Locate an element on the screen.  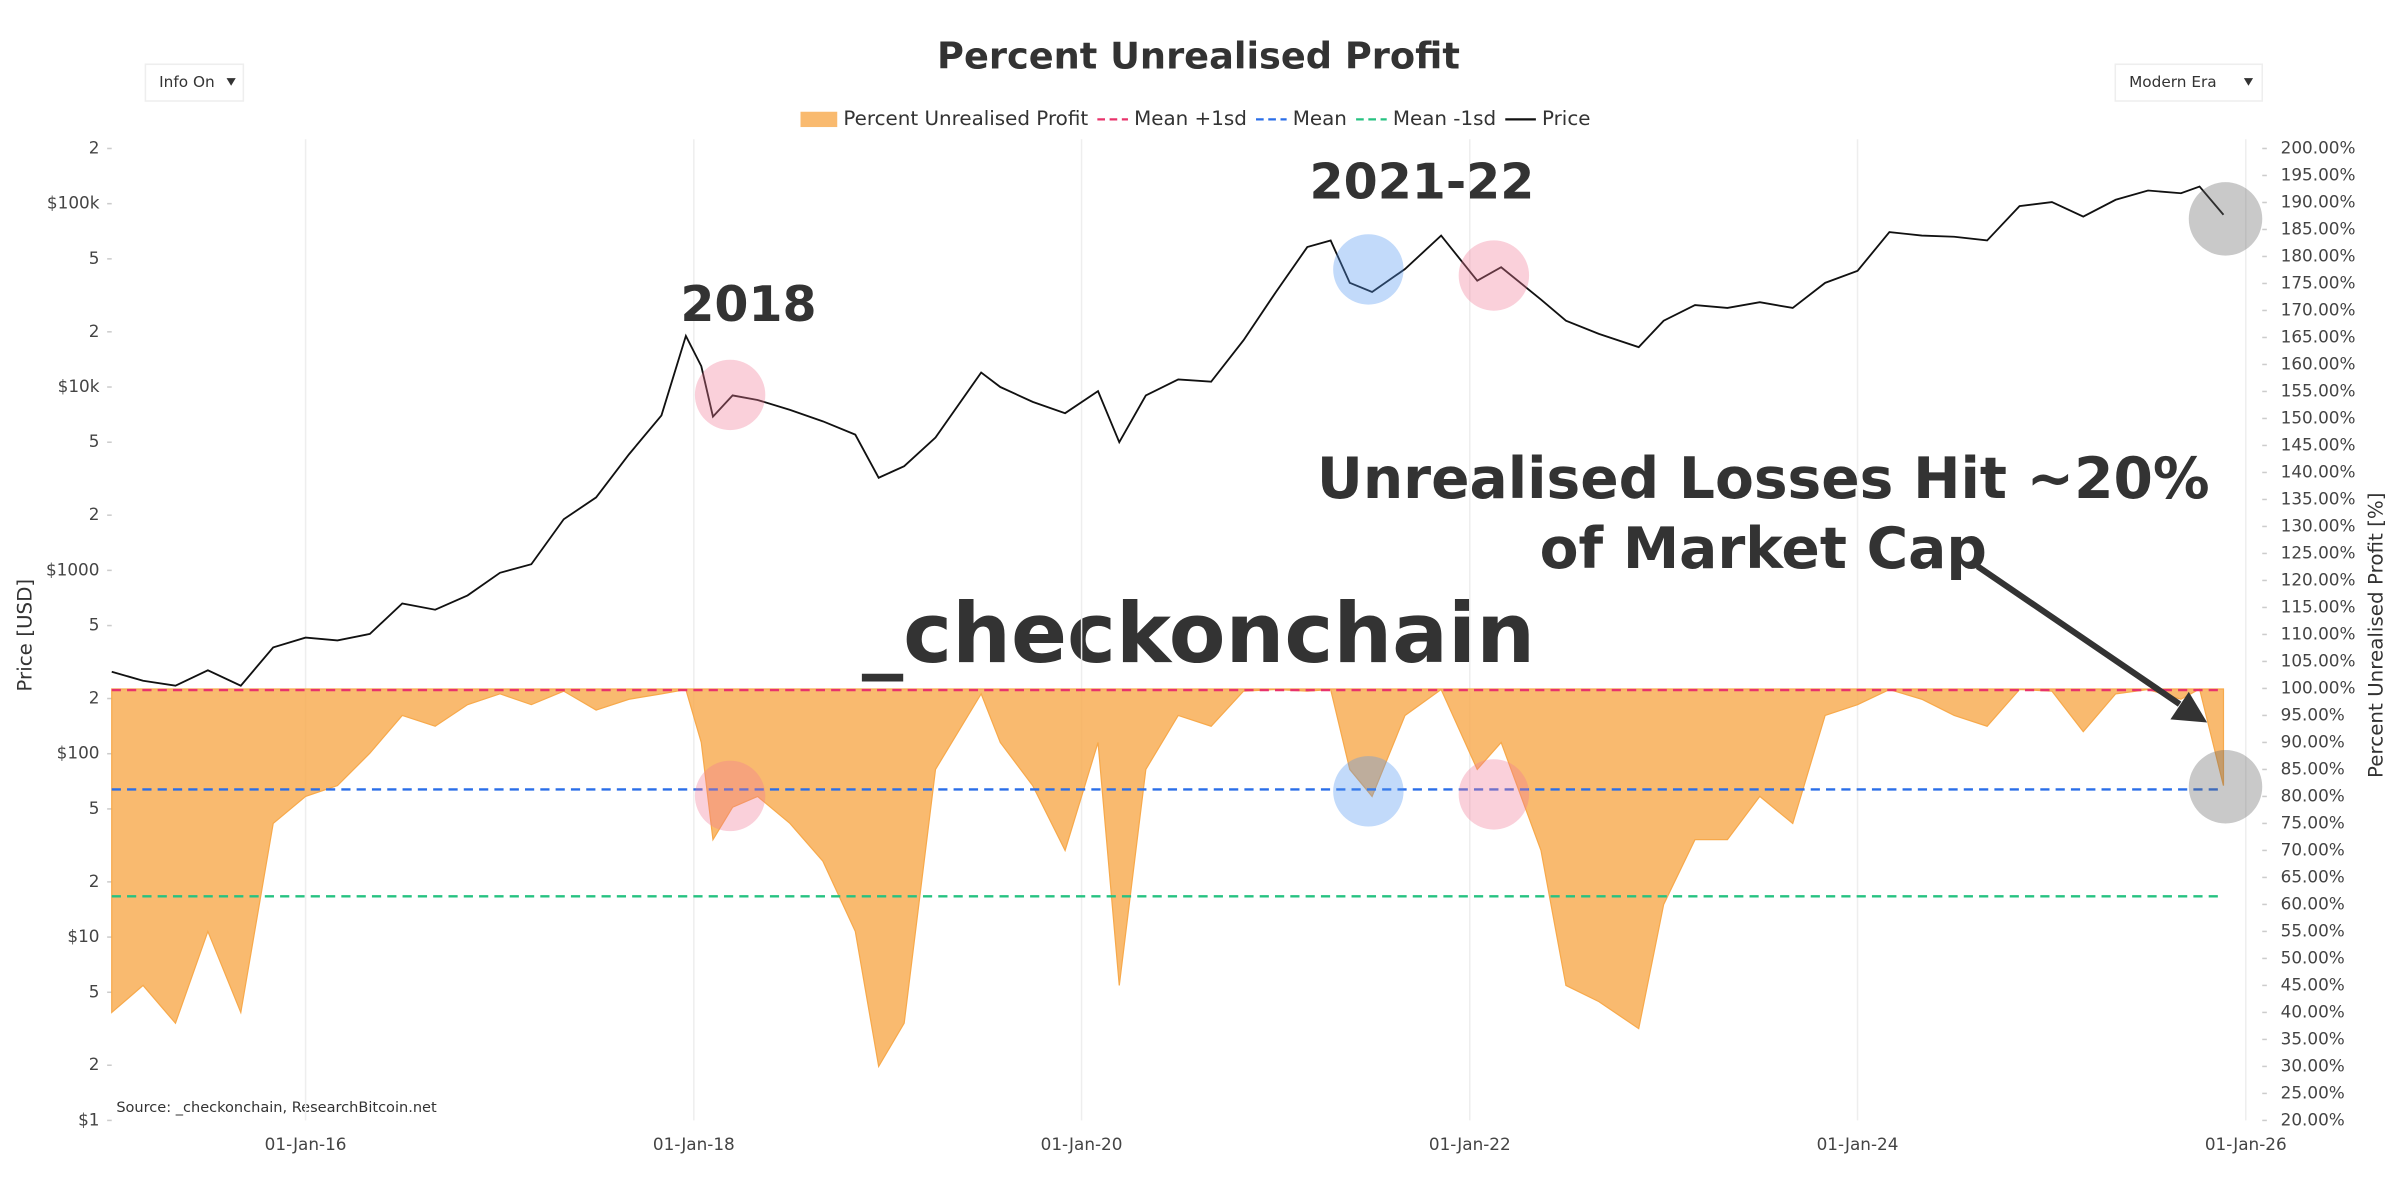
y-tick-label: $1 is located at coordinates (88, 1119).